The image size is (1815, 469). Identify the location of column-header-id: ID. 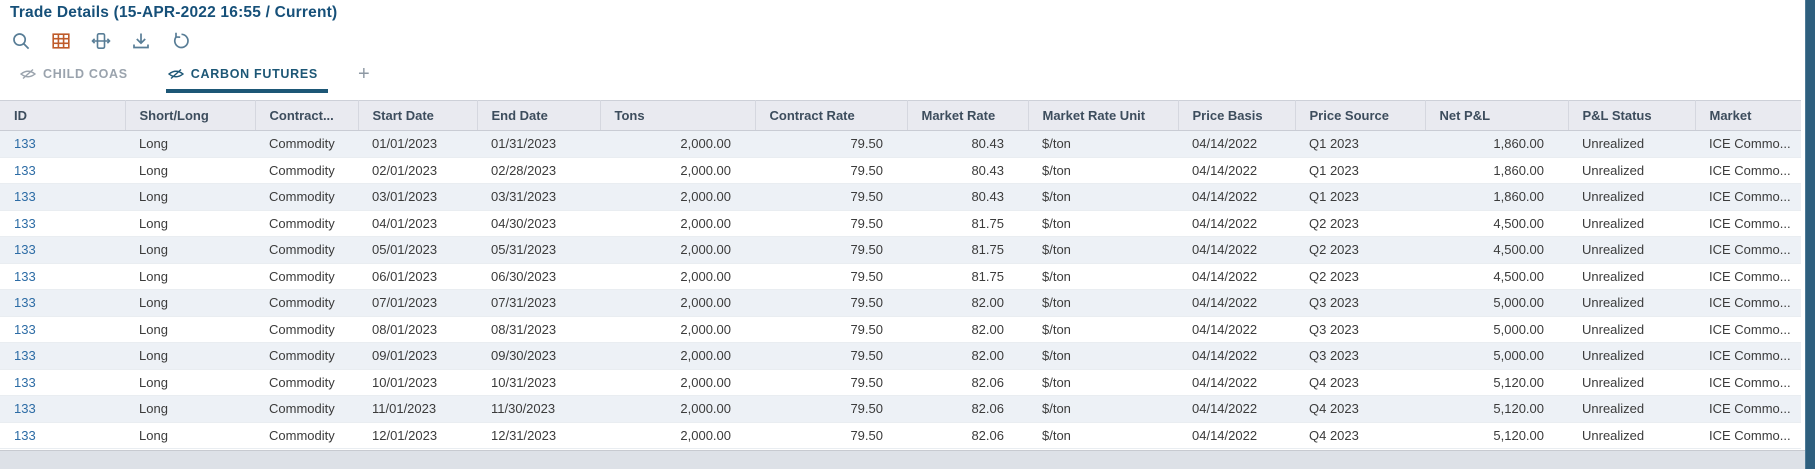
(63, 115).